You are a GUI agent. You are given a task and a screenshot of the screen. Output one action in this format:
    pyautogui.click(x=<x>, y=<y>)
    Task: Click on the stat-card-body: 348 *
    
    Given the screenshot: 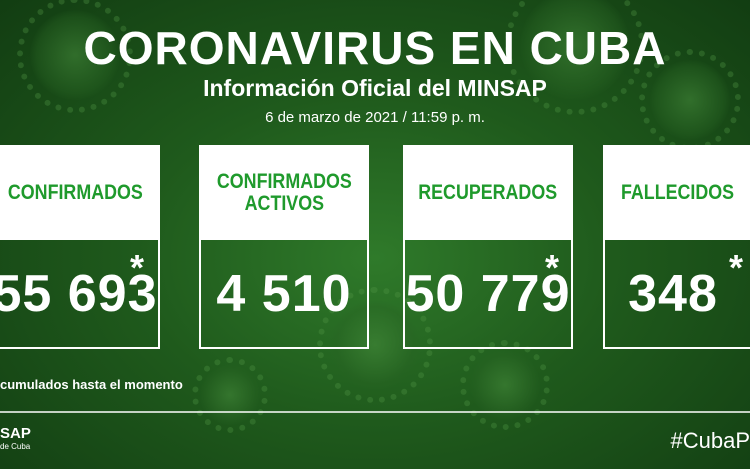 What is the action you would take?
    pyautogui.click(x=676, y=294)
    